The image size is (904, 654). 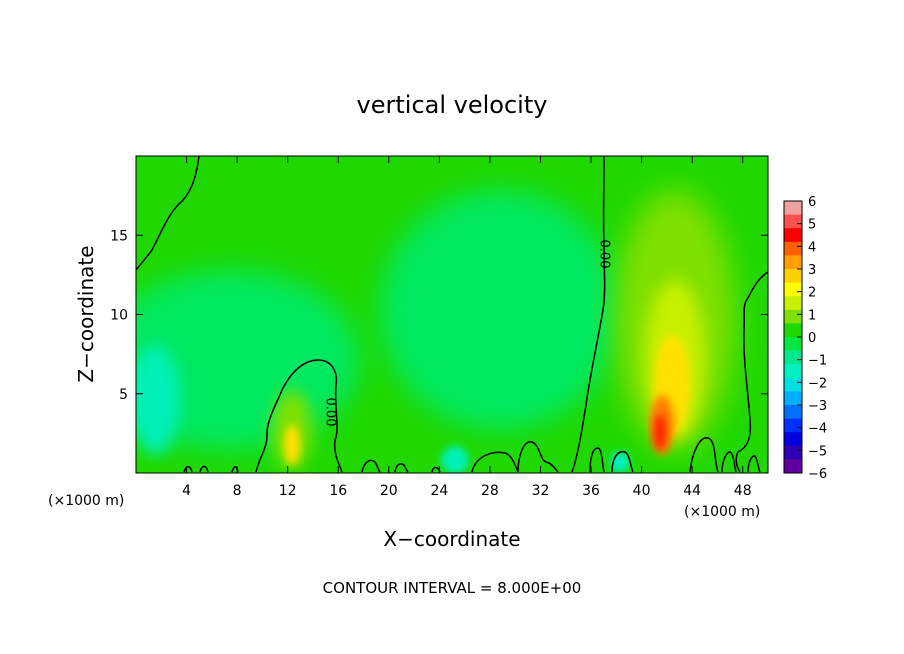 What do you see at coordinates (455, 459) in the screenshot?
I see `field-blob-bottom-cyan` at bounding box center [455, 459].